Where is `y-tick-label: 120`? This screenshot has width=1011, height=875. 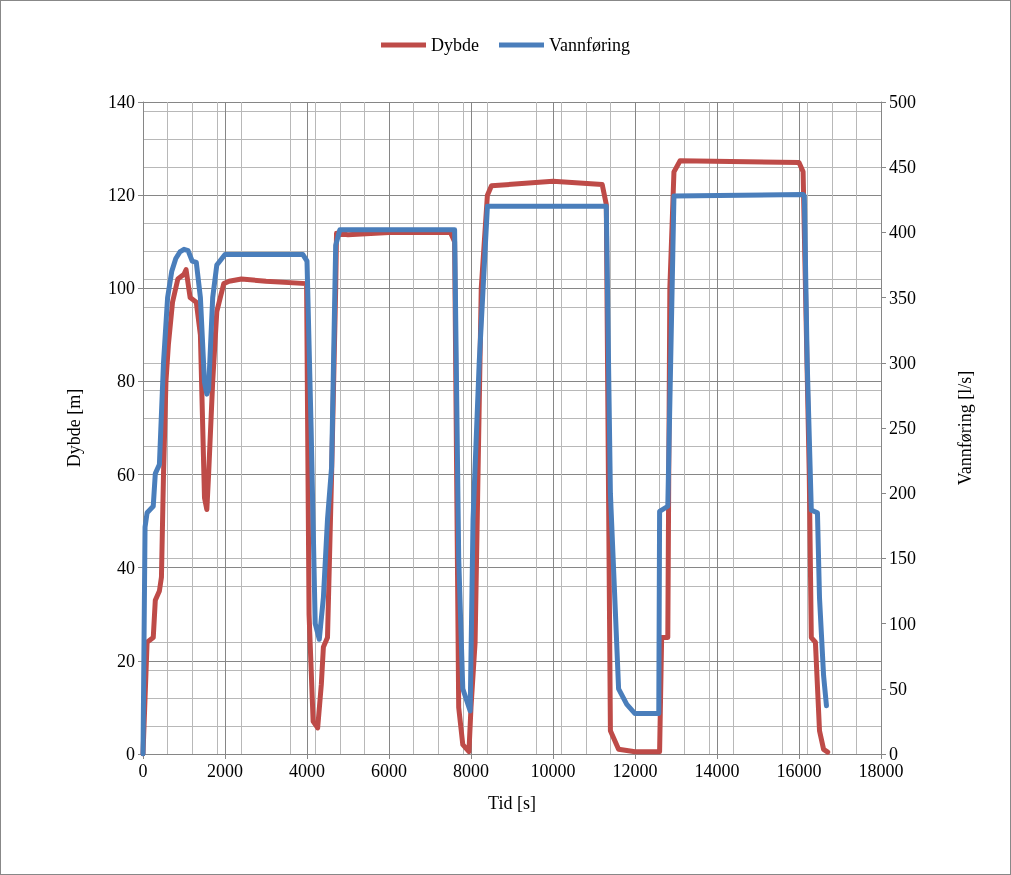 y-tick-label: 120 is located at coordinates (121, 195).